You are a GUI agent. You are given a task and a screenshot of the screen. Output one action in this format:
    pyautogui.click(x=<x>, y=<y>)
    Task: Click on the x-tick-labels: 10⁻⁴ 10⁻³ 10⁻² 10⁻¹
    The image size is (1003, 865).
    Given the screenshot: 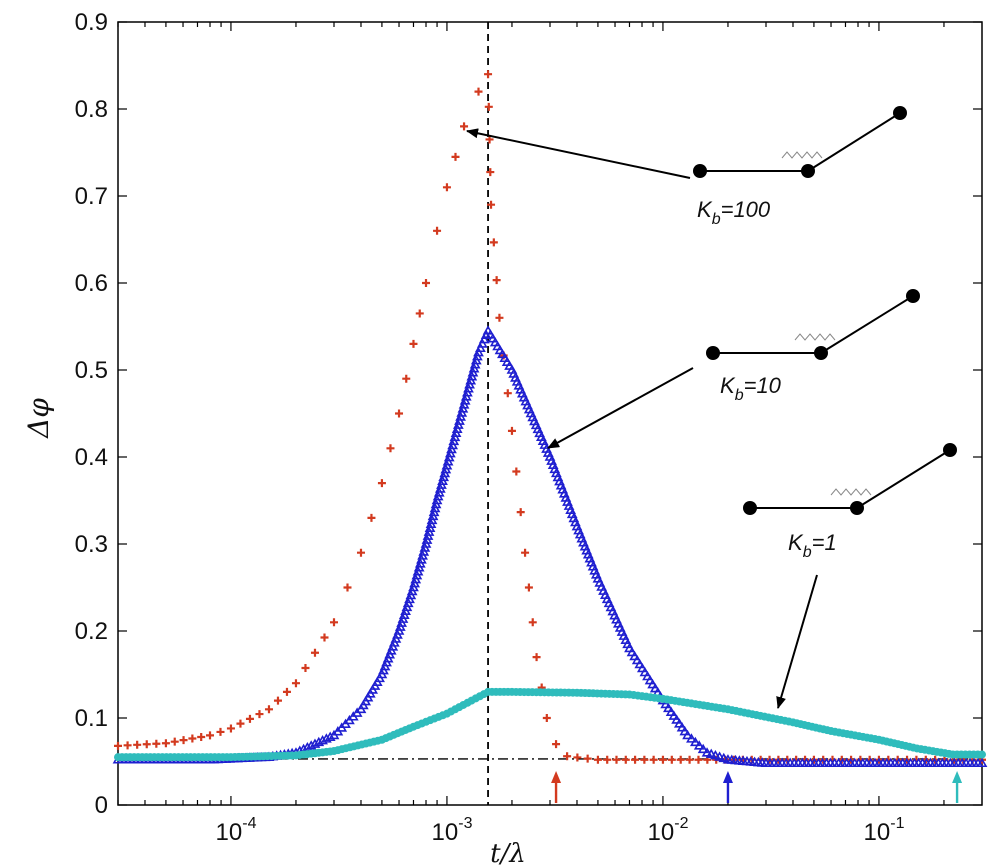 What is the action you would take?
    pyautogui.click(x=560, y=830)
    